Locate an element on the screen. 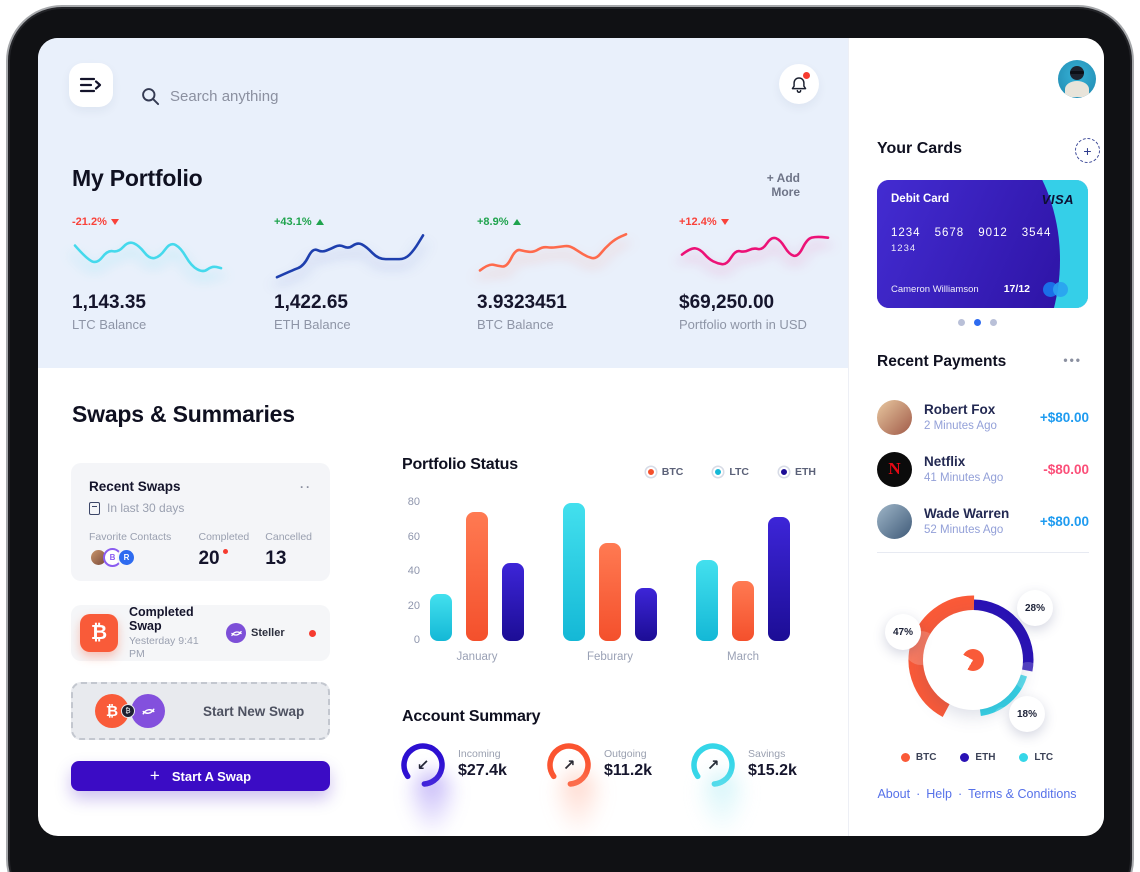 The width and height of the screenshot is (1140, 872). up-arrow-icon is located at coordinates (319, 222).